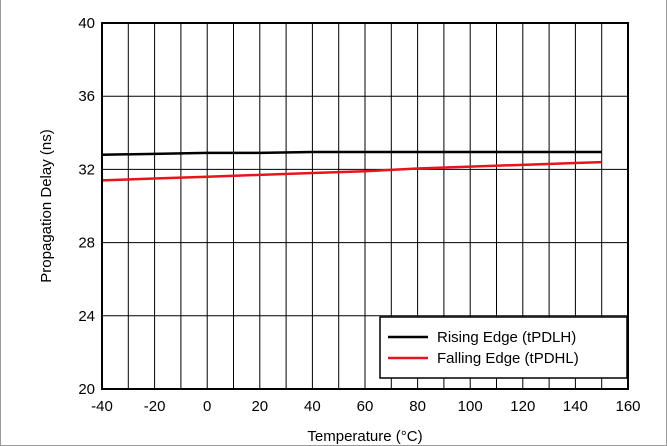 This screenshot has width=667, height=446. What do you see at coordinates (522, 406) in the screenshot?
I see `x-tick-label: 120` at bounding box center [522, 406].